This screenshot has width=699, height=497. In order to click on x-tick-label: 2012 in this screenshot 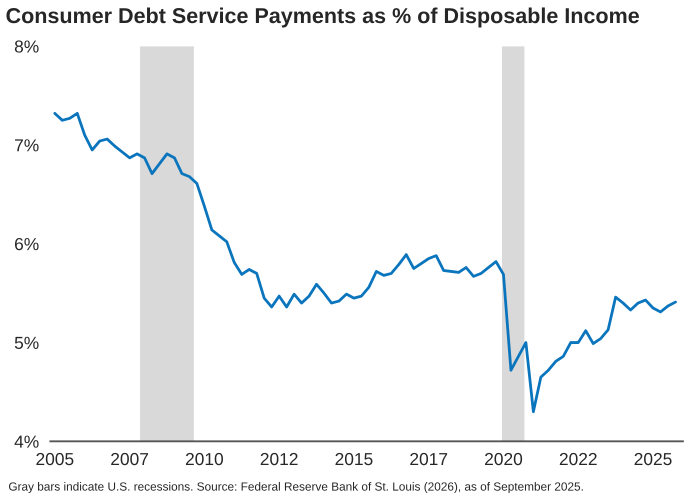, I will do `click(279, 459)`.